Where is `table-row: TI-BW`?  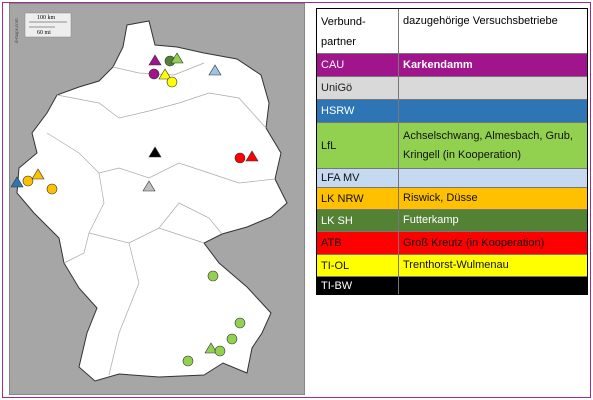 table-row: TI-BW is located at coordinates (452, 285).